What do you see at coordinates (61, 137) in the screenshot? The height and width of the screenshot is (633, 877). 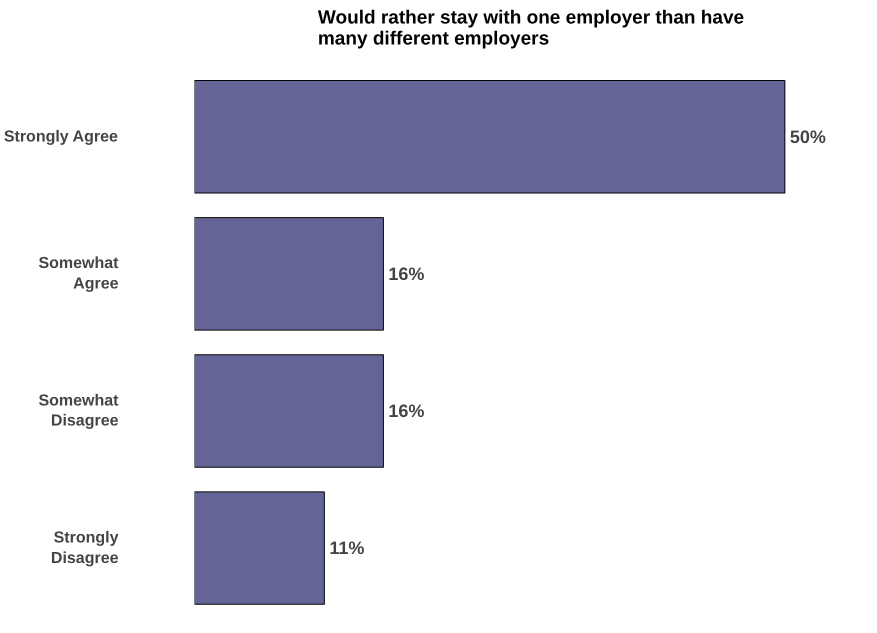 I see `y-tick-label: Strongly Agree` at bounding box center [61, 137].